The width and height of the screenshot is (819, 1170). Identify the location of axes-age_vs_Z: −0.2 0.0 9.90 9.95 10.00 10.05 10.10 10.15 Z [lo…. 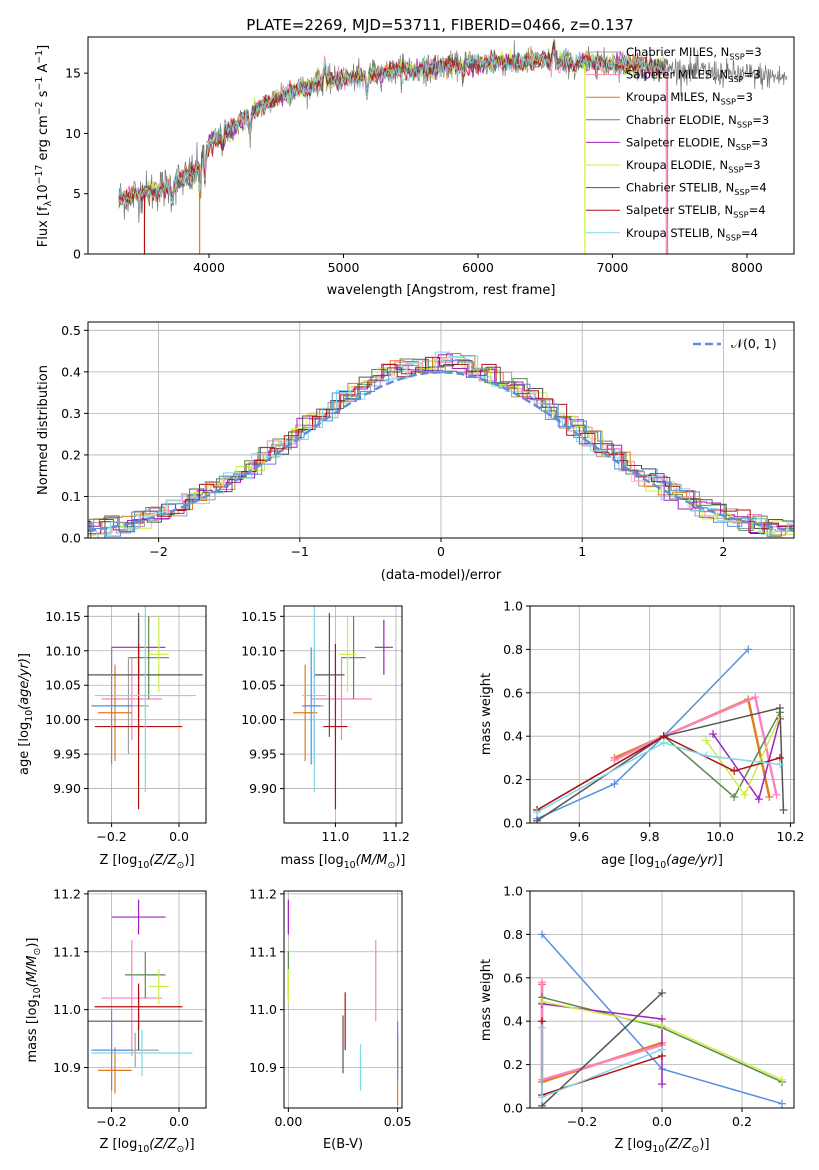
(112, 738).